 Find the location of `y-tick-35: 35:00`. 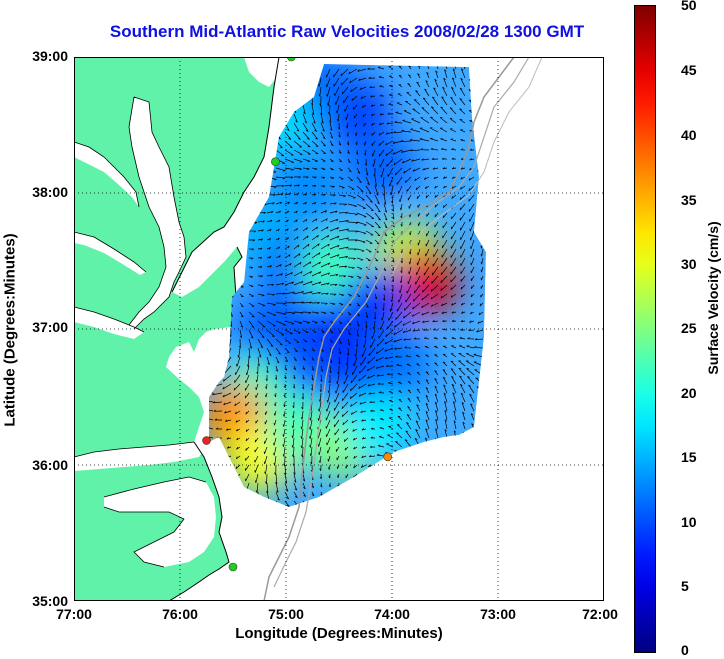

y-tick-35: 35:00 is located at coordinates (50, 601).